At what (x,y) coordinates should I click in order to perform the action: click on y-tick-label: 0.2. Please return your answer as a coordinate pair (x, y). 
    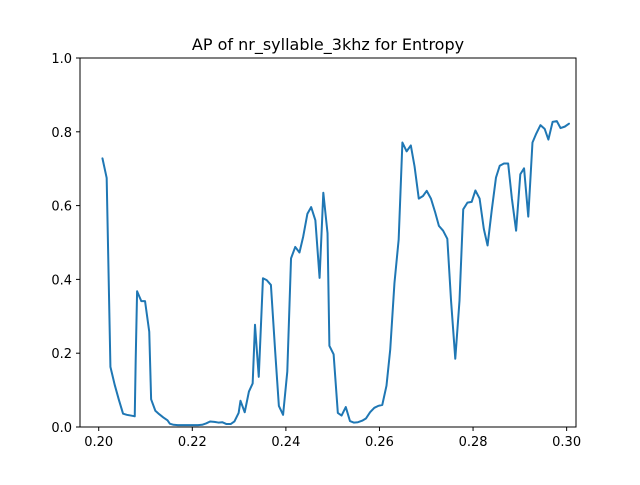
    Looking at the image, I should click on (61, 354).